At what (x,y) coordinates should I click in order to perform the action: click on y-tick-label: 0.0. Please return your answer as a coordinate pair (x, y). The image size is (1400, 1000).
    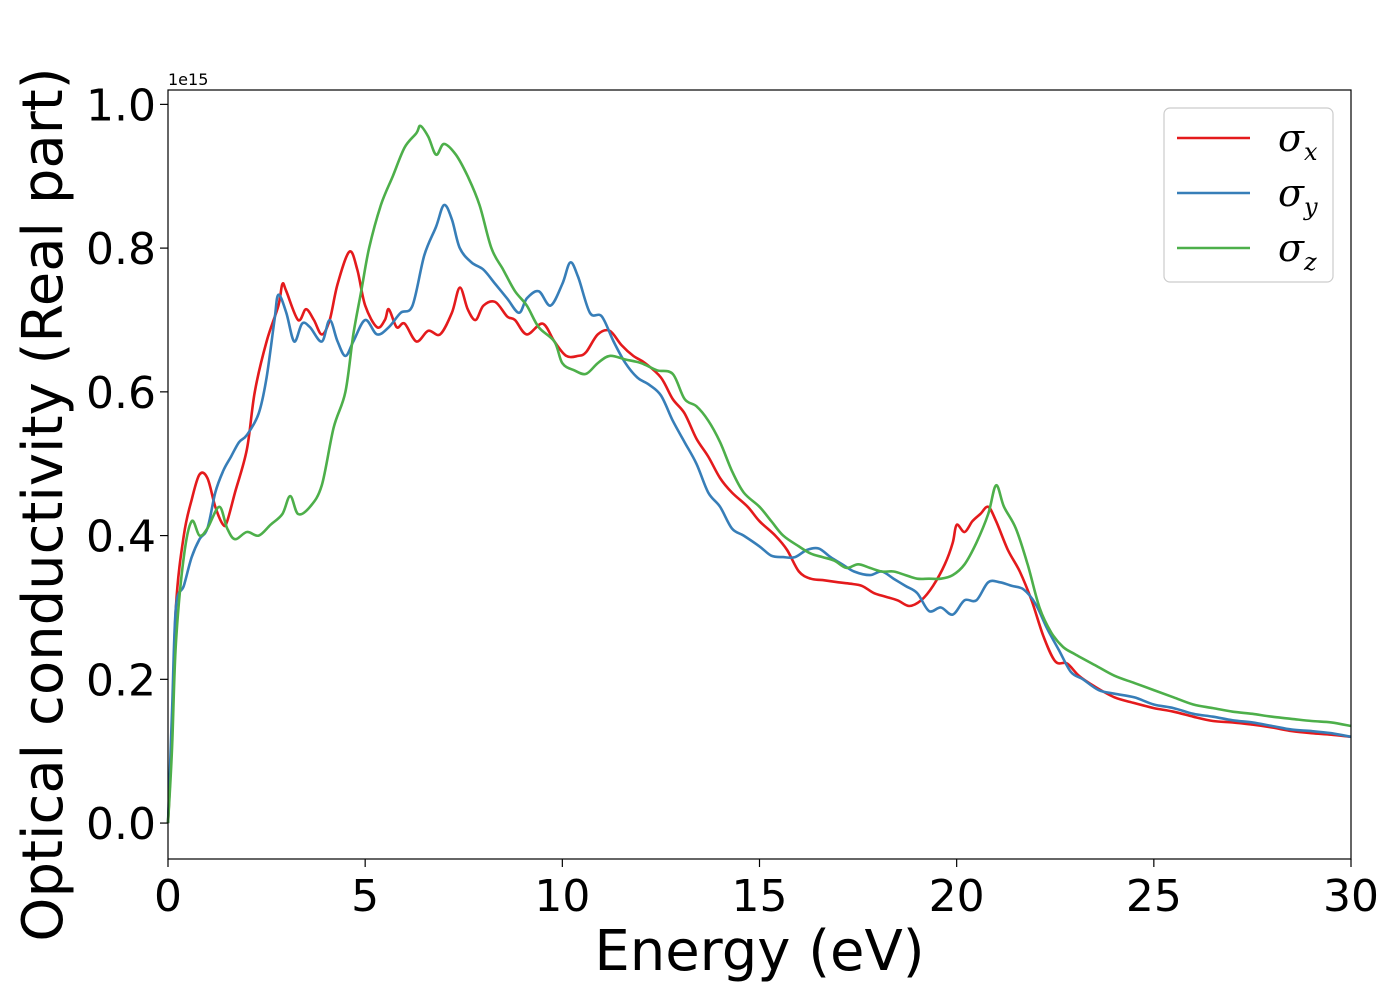
    Looking at the image, I should click on (121, 824).